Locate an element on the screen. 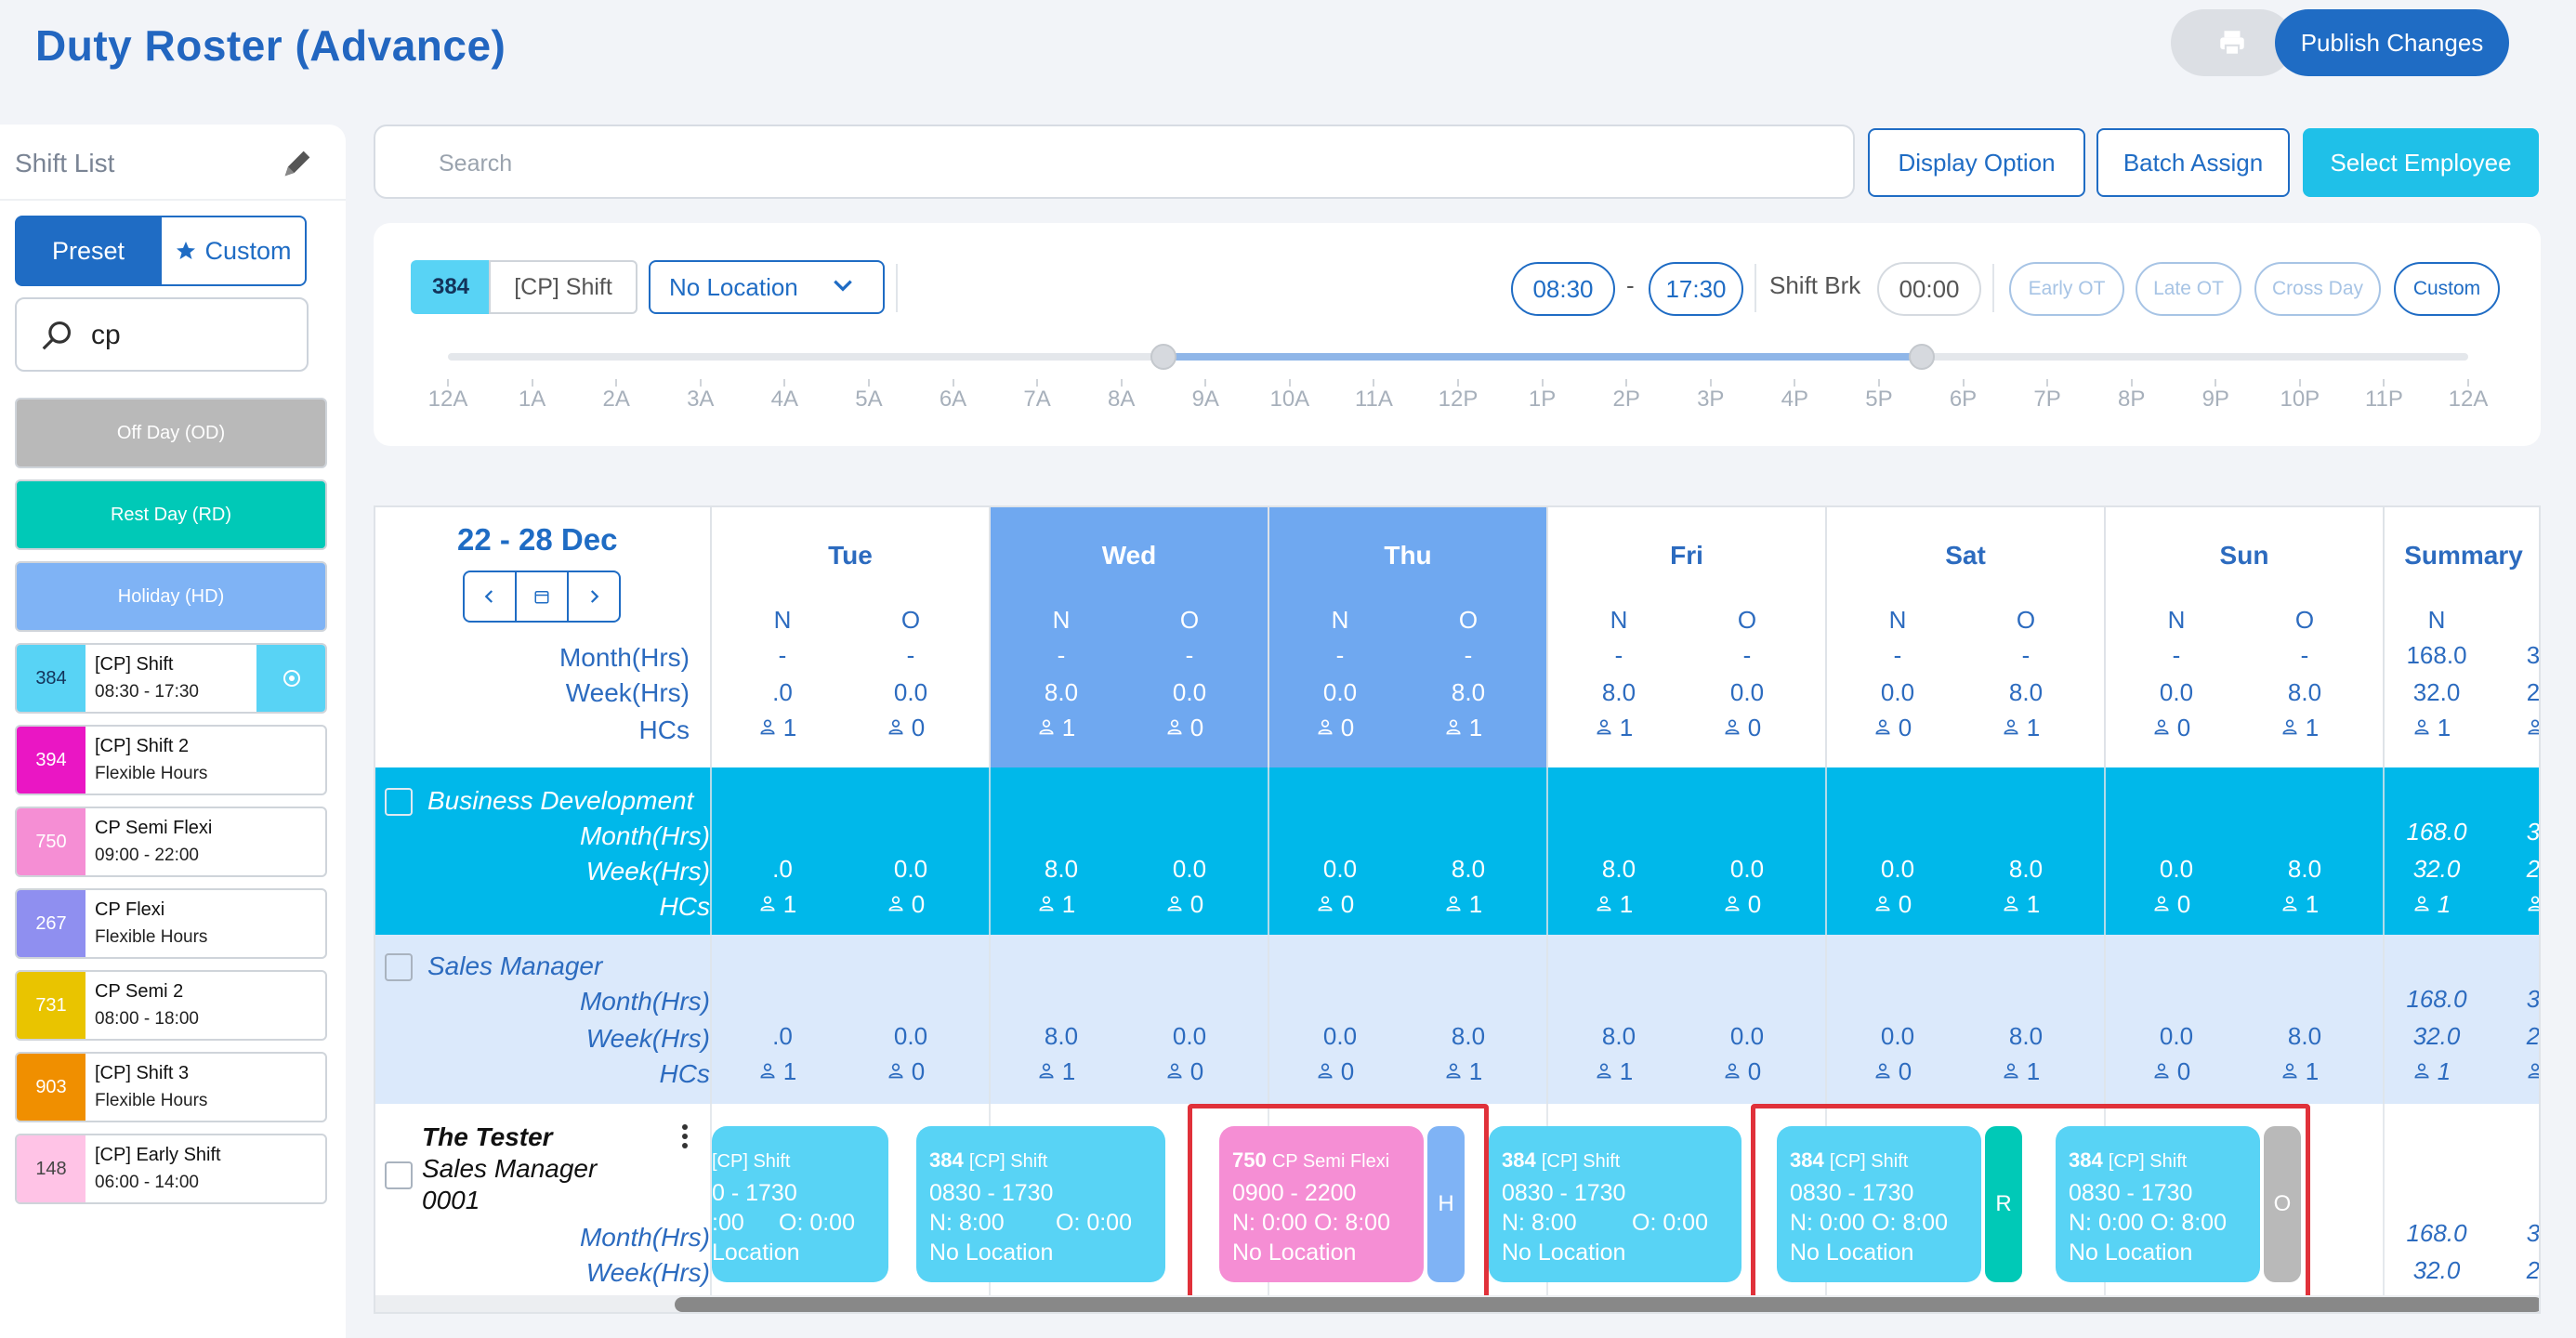 Image resolution: width=2576 pixels, height=1338 pixels. shift-item-267: 267 CP Flexi Flexible Hours is located at coordinates (171, 924).